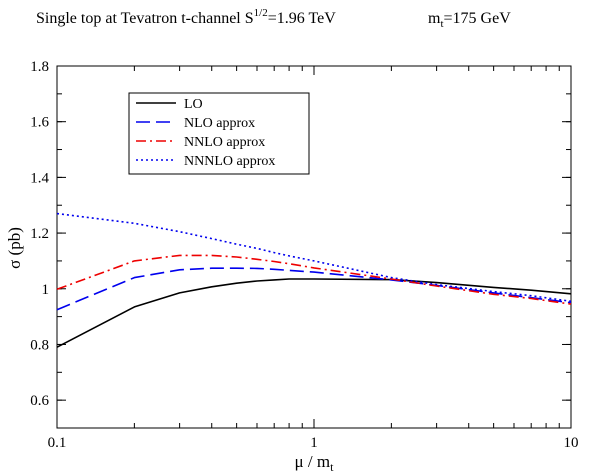 The width and height of the screenshot is (599, 475). Describe the element at coordinates (39, 178) in the screenshot. I see `y-tick-label: 1.4` at that location.